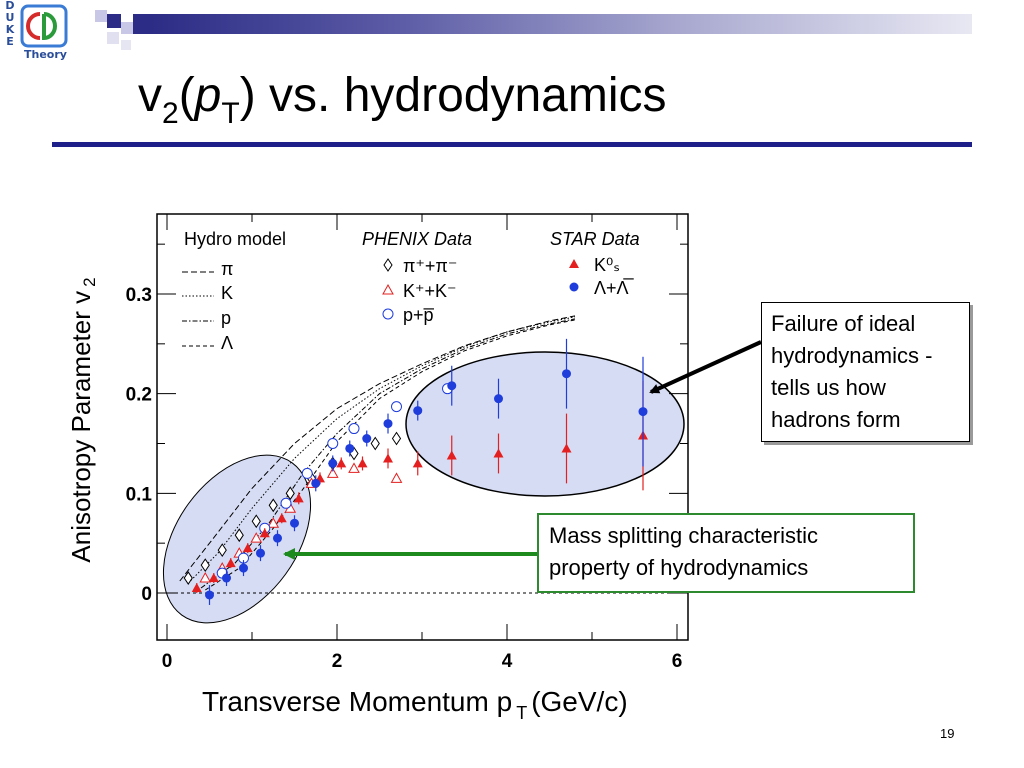  Describe the element at coordinates (146, 594) in the screenshot. I see `y-tick-label: 0` at that location.